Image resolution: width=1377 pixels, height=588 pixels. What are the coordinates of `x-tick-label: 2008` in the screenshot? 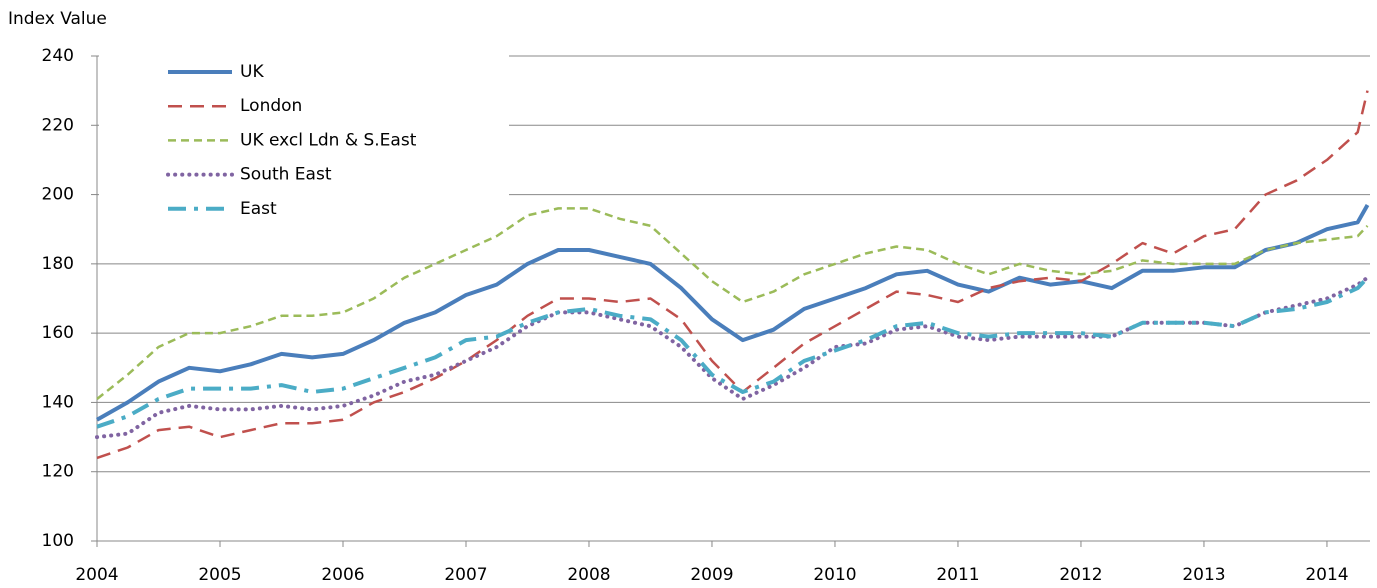 It's located at (588, 574).